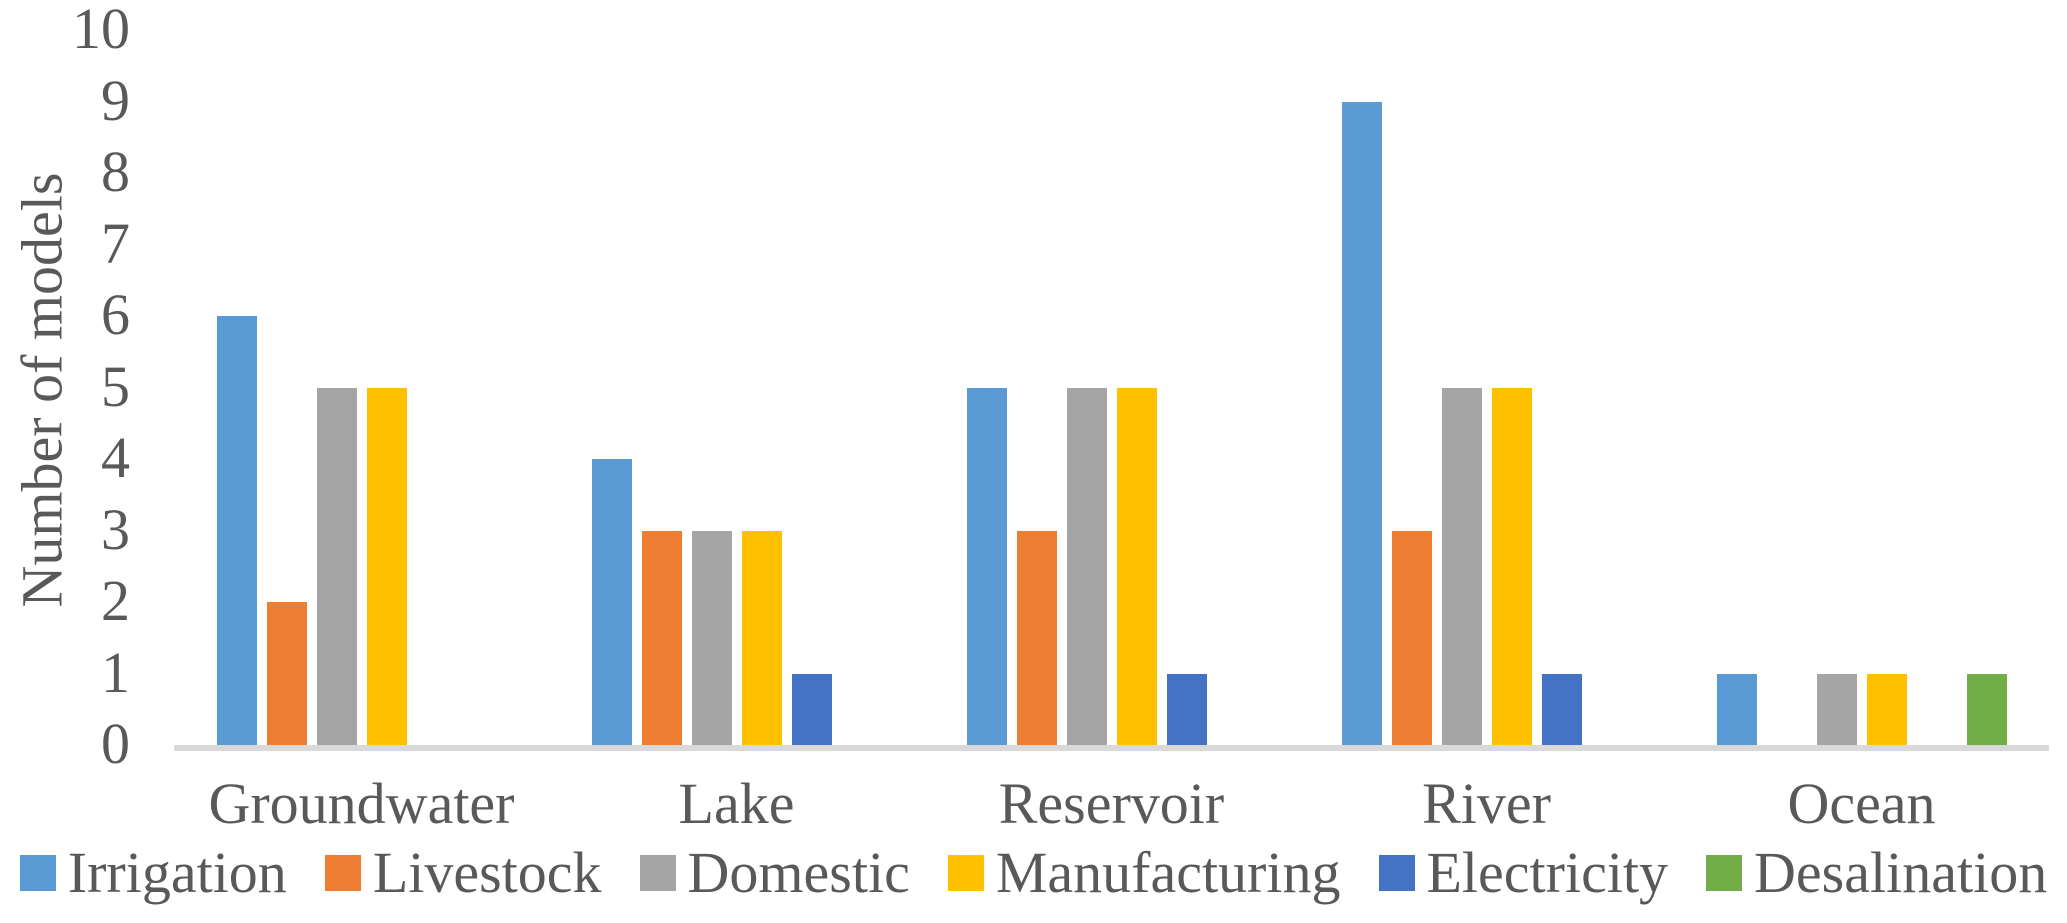 The image size is (2067, 923). Describe the element at coordinates (736, 387) in the screenshot. I see `bar-group-lake` at that location.